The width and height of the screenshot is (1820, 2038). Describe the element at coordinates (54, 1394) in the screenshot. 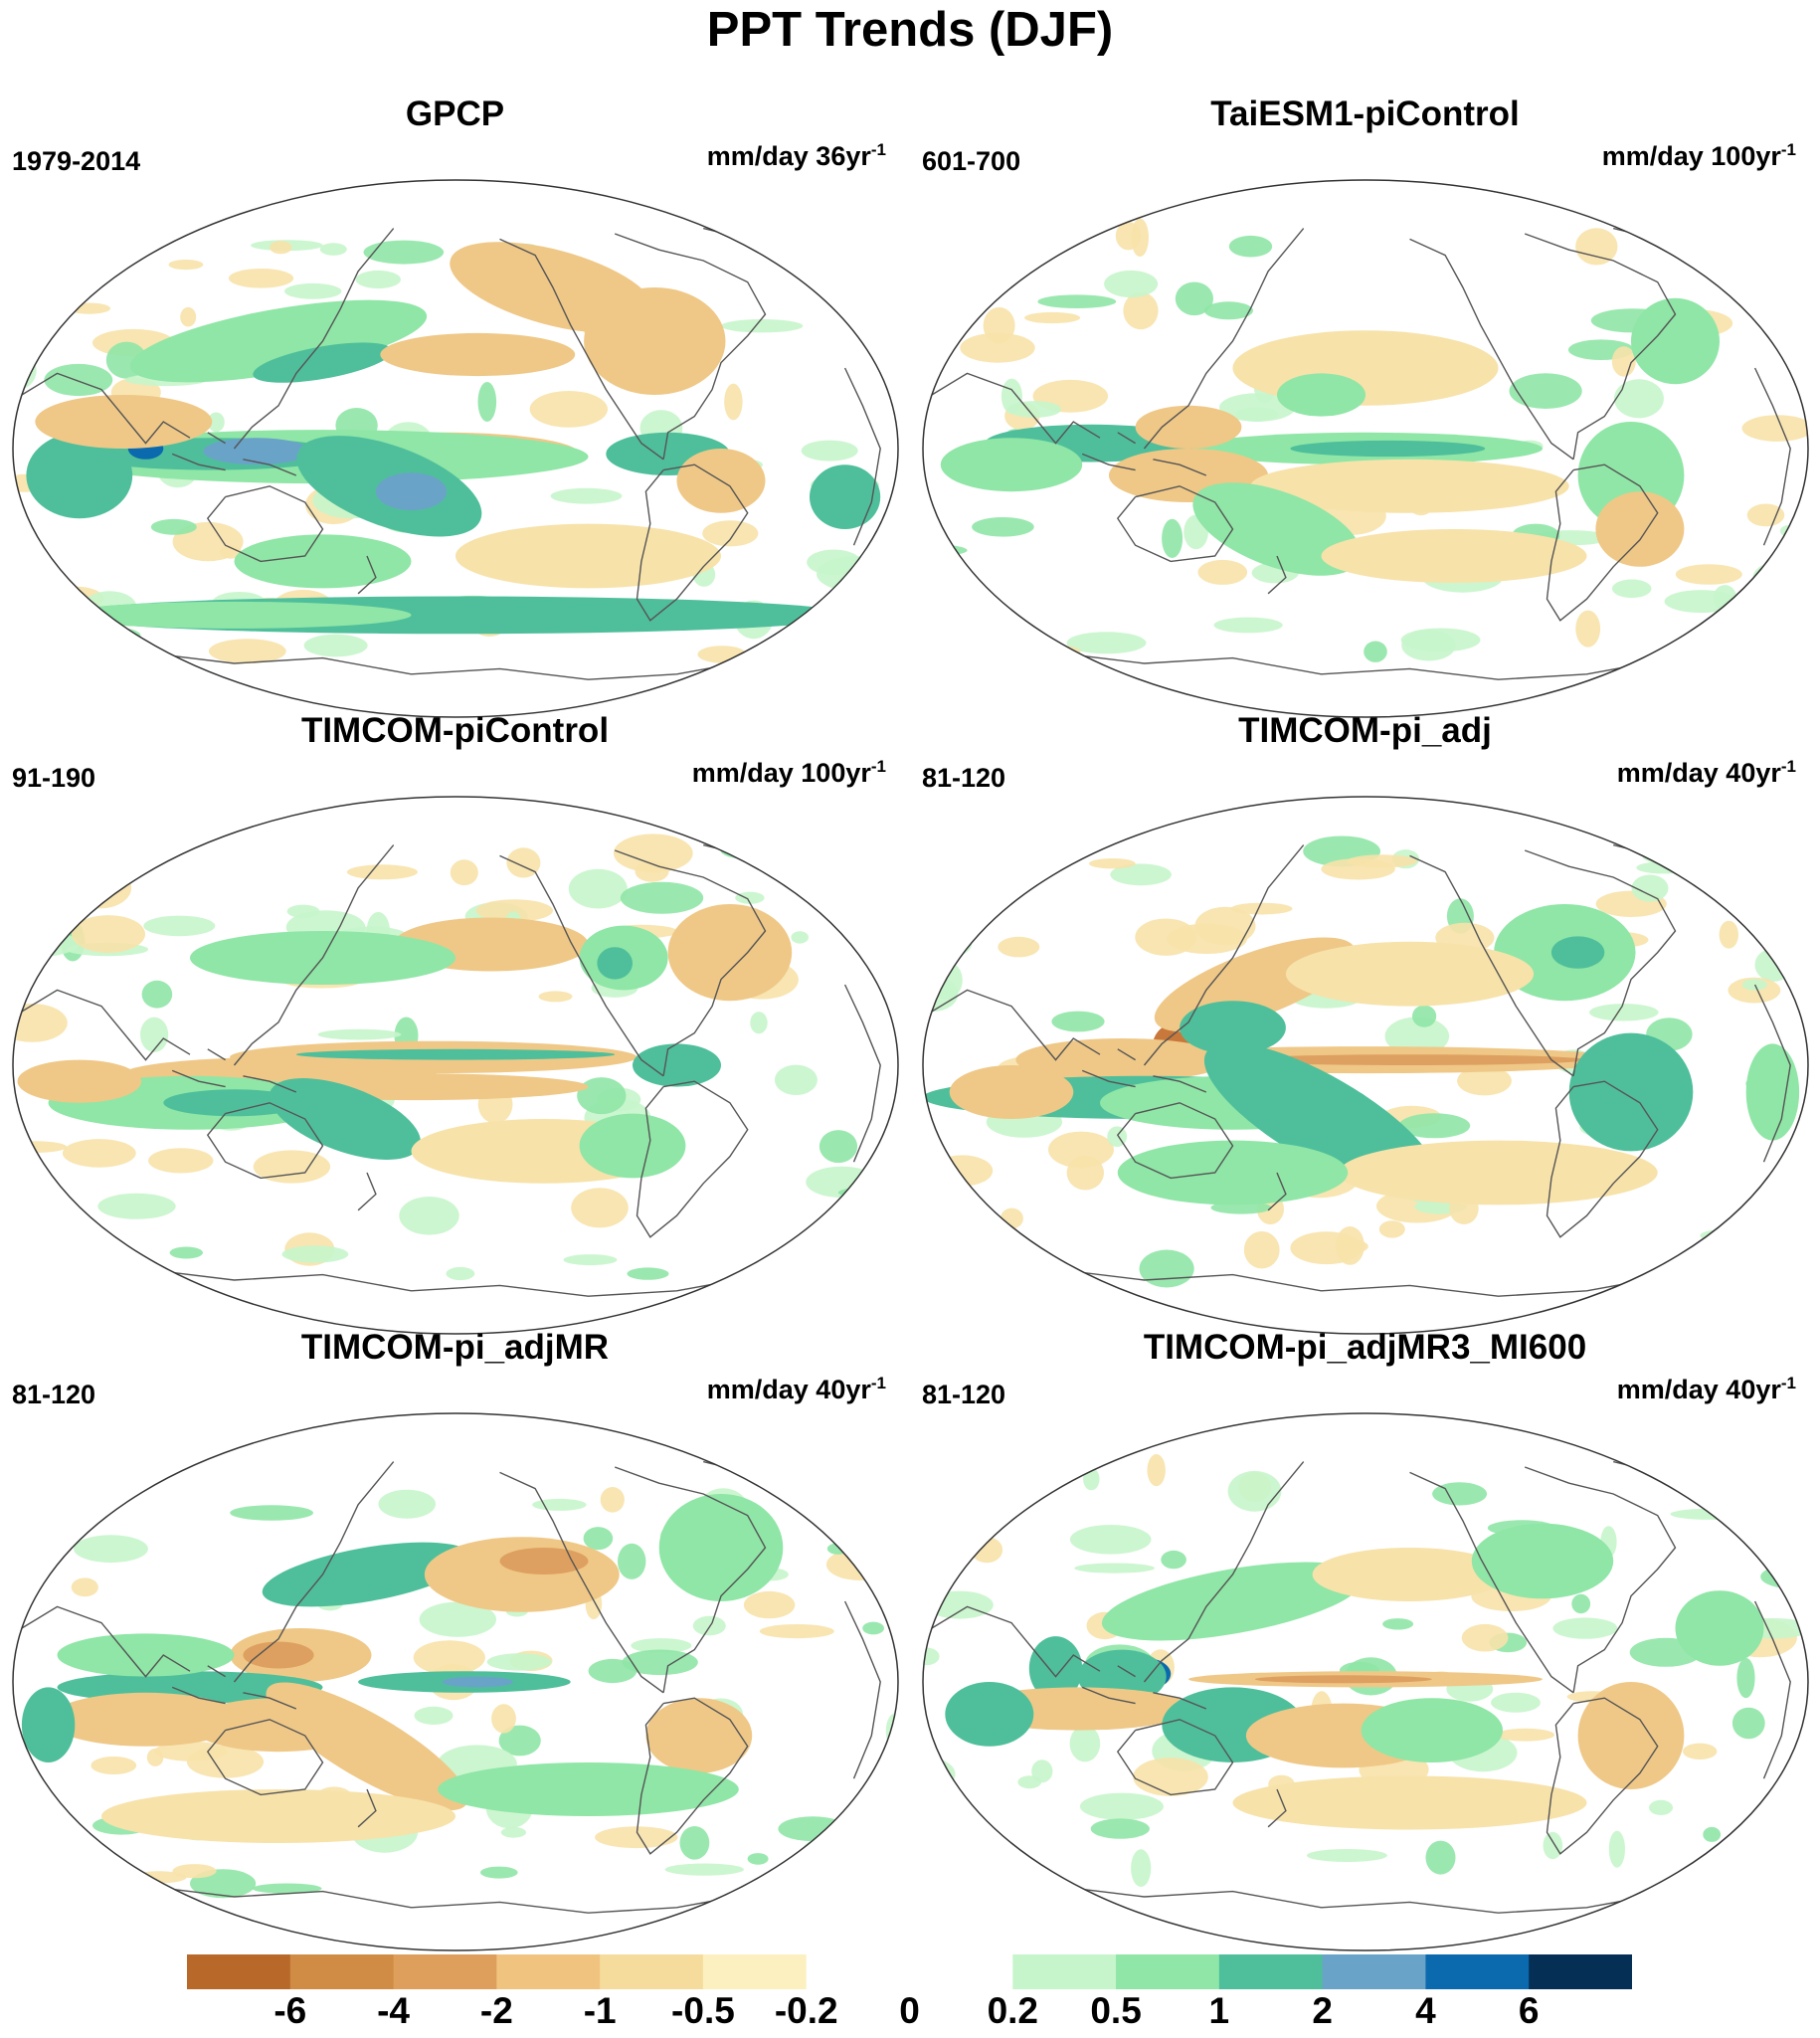

I see `panel-period: 81-120` at that location.